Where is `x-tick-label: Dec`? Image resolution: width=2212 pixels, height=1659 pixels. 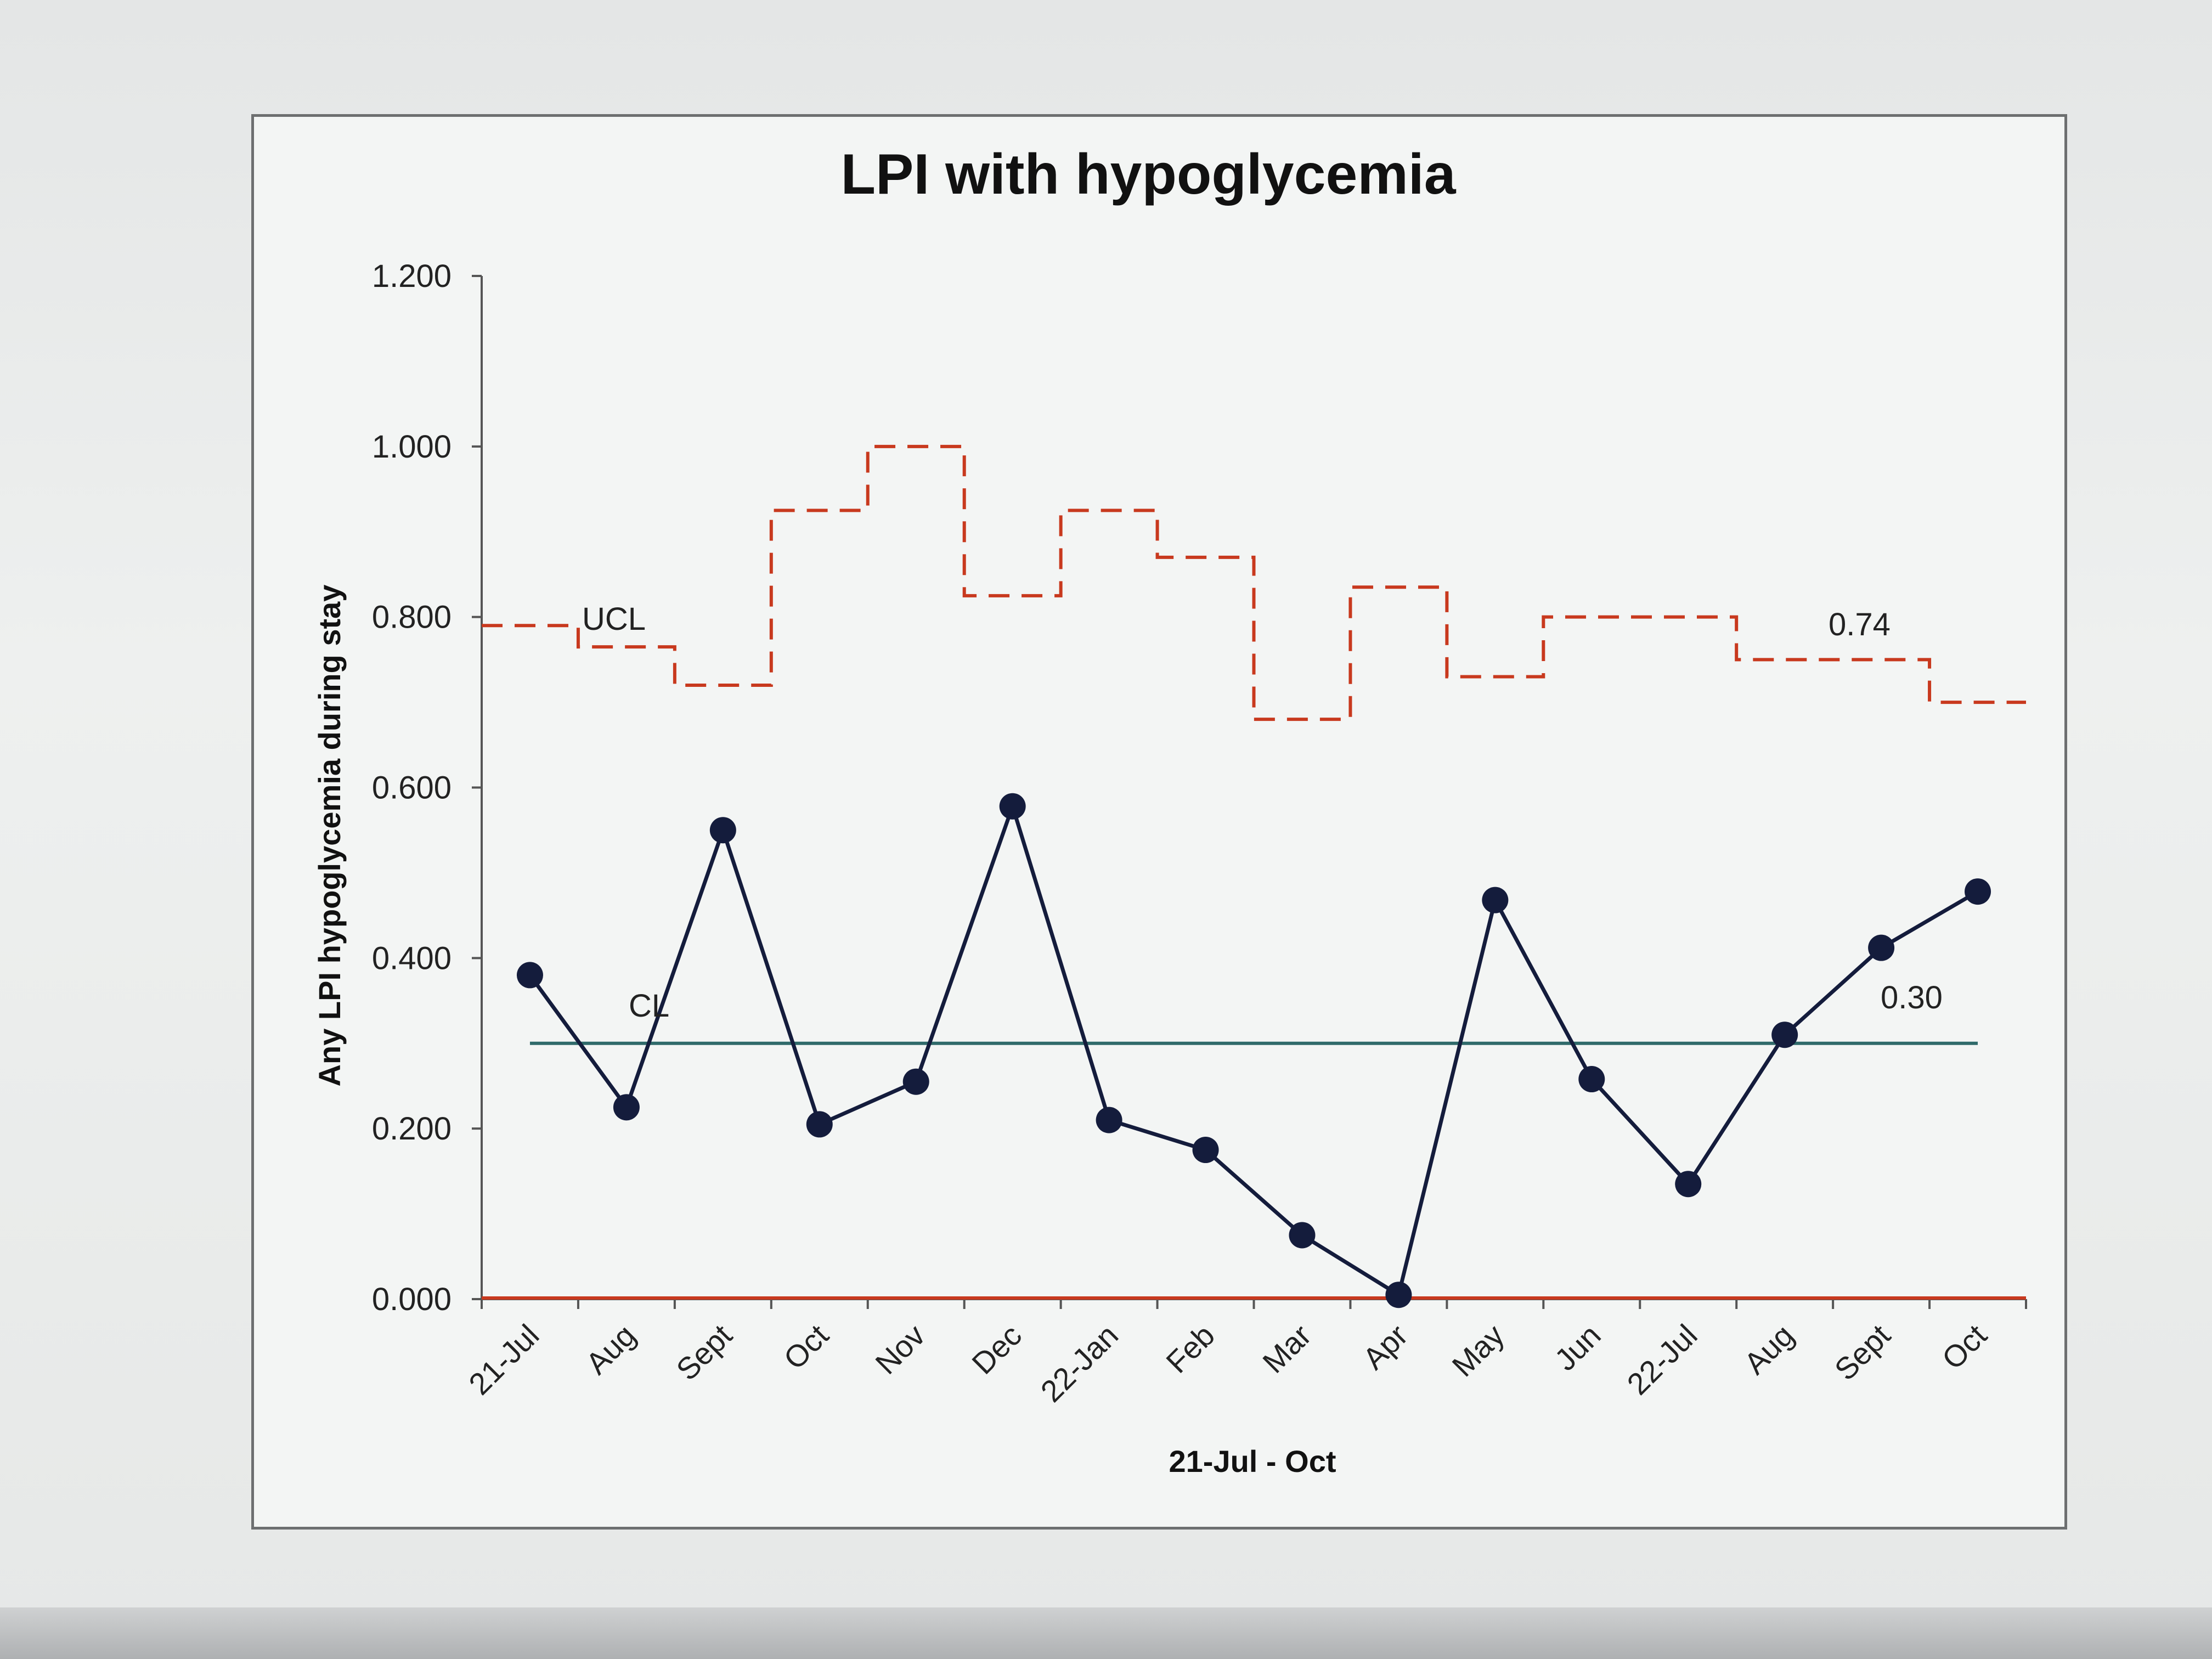 x-tick-label: Dec is located at coordinates (997, 1349).